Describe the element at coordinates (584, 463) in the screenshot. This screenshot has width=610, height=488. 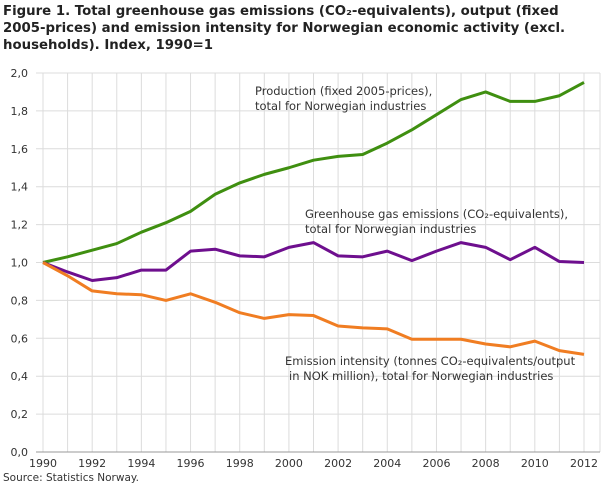
I see `x-tick-label: 2012` at that location.